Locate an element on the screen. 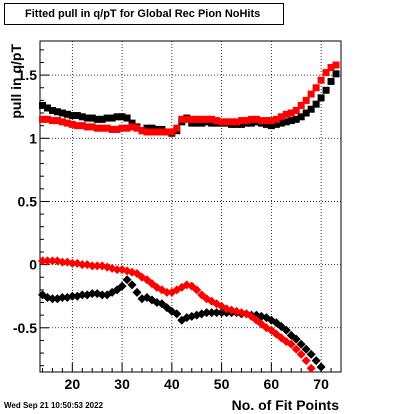  x-tick-label: 70 is located at coordinates (321, 384).